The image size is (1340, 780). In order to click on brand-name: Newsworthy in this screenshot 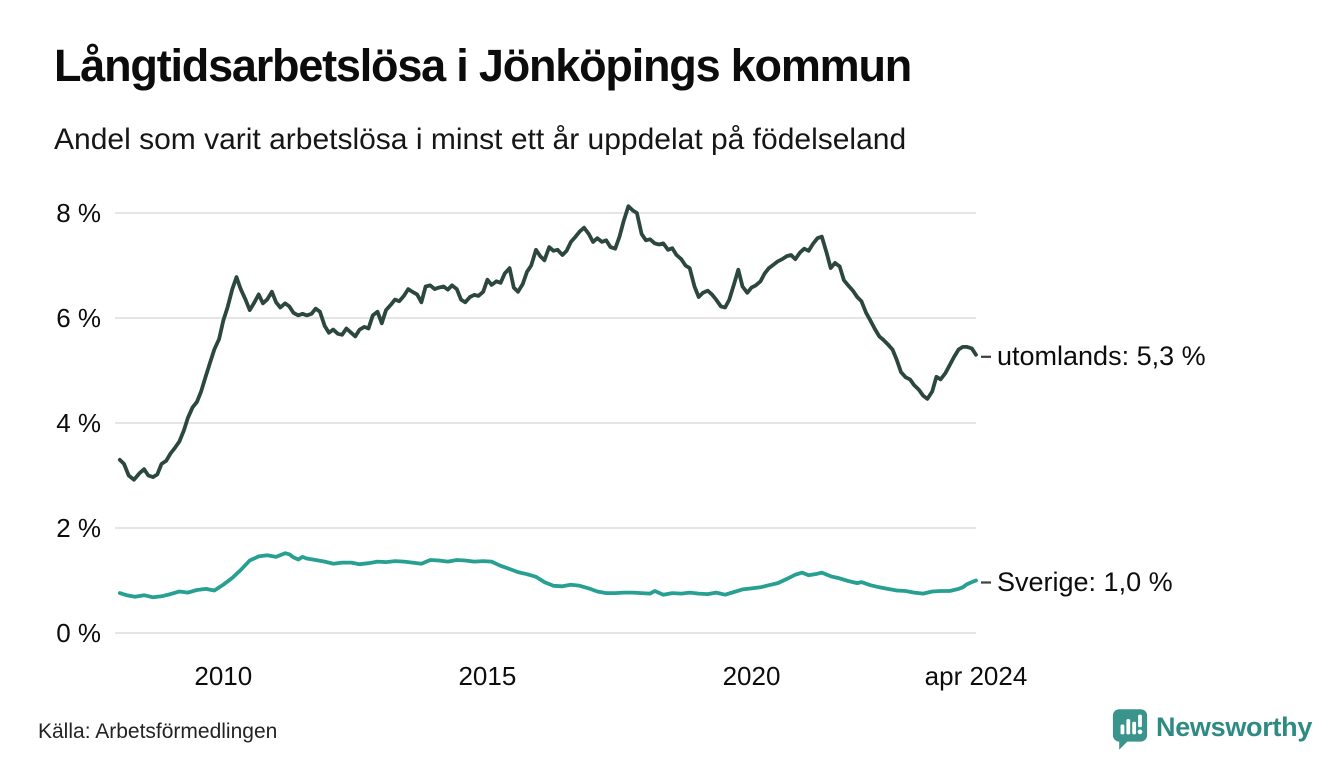, I will do `click(1234, 727)`.